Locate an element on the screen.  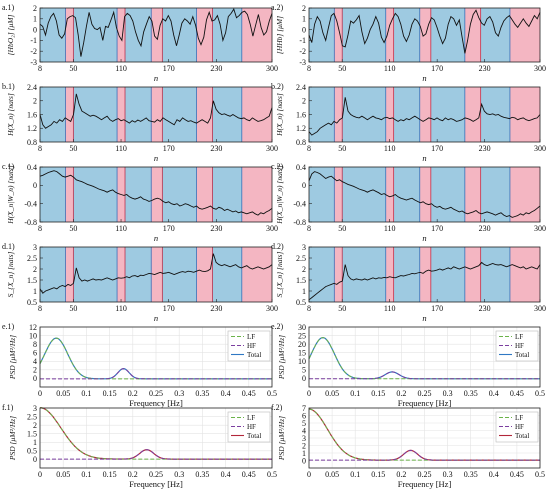
panel-label: d.1) is located at coordinates (8, 246).